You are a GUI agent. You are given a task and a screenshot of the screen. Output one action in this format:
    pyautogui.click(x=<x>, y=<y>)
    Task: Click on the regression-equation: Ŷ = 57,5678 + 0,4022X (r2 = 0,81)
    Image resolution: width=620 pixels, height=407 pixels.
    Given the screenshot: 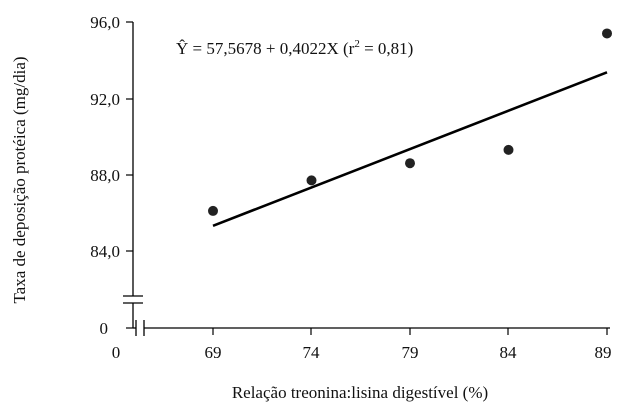 What is the action you would take?
    pyautogui.click(x=294, y=48)
    